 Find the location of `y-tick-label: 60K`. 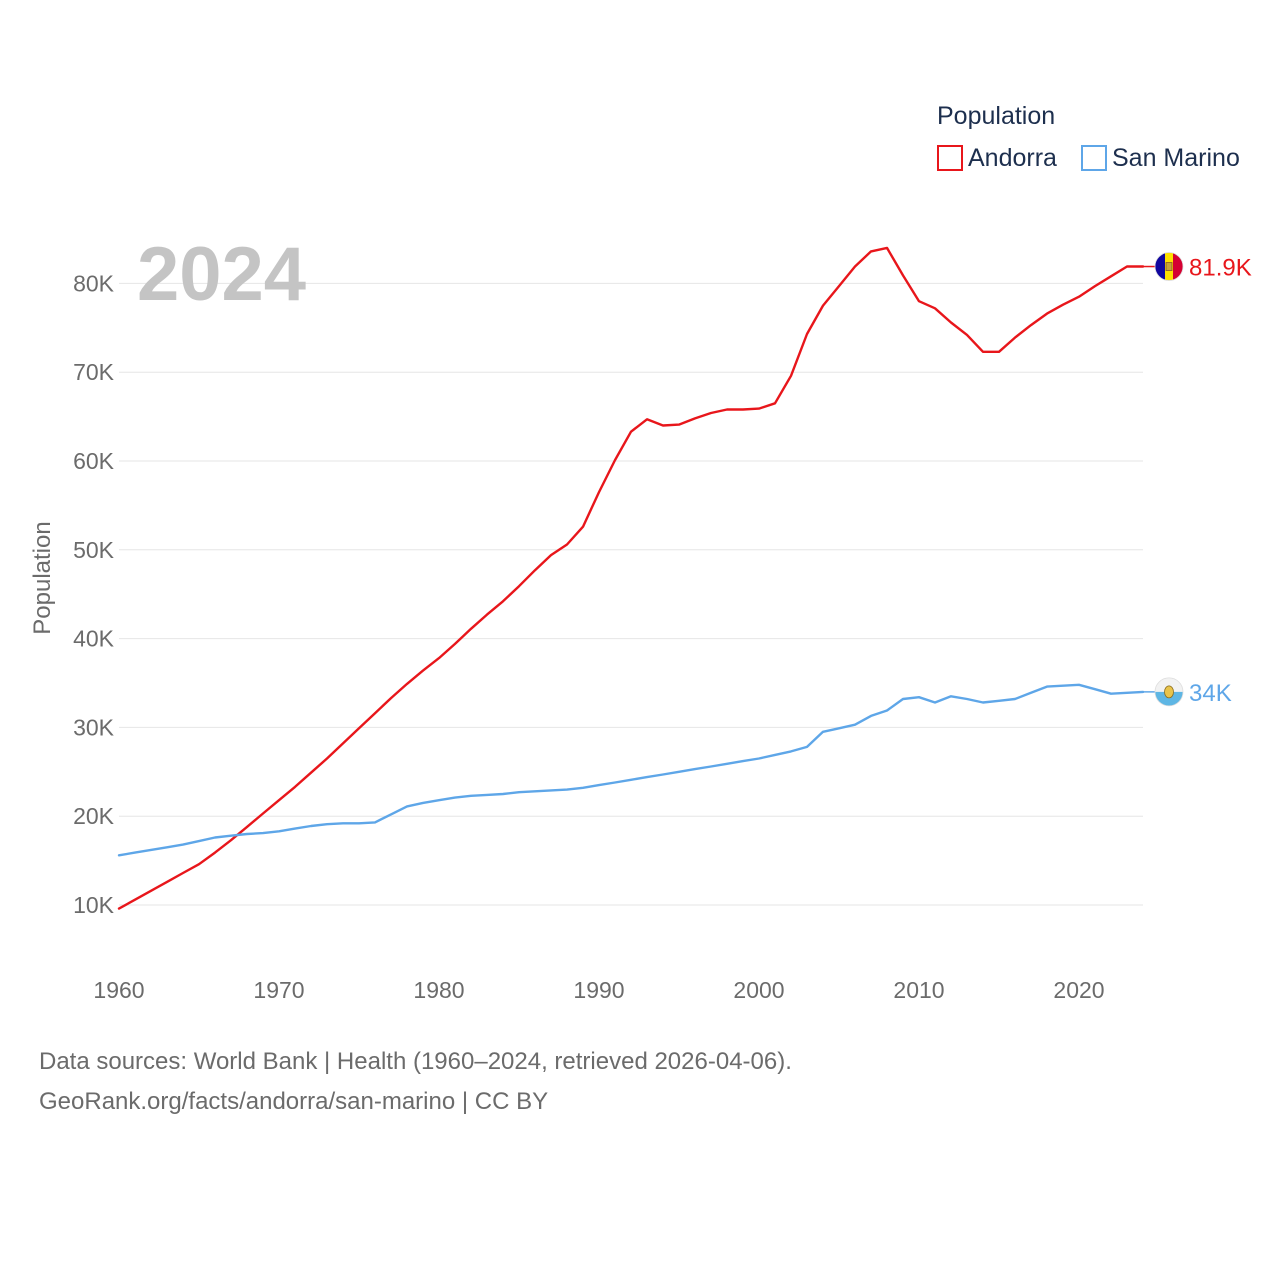

y-tick-label: 60K is located at coordinates (94, 461).